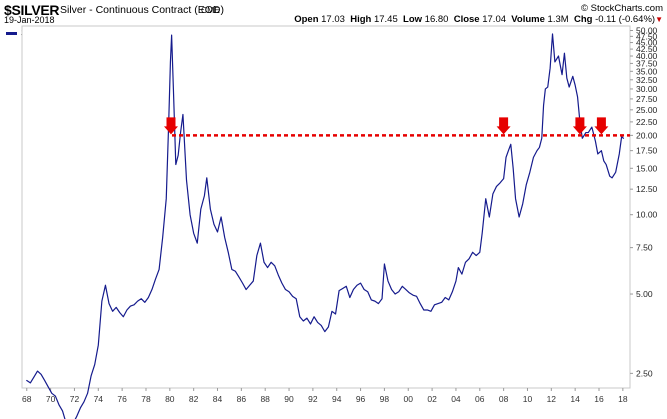 The height and width of the screenshot is (419, 667). Describe the element at coordinates (11, 33) in the screenshot. I see `legend-line-swatch-icon` at that location.